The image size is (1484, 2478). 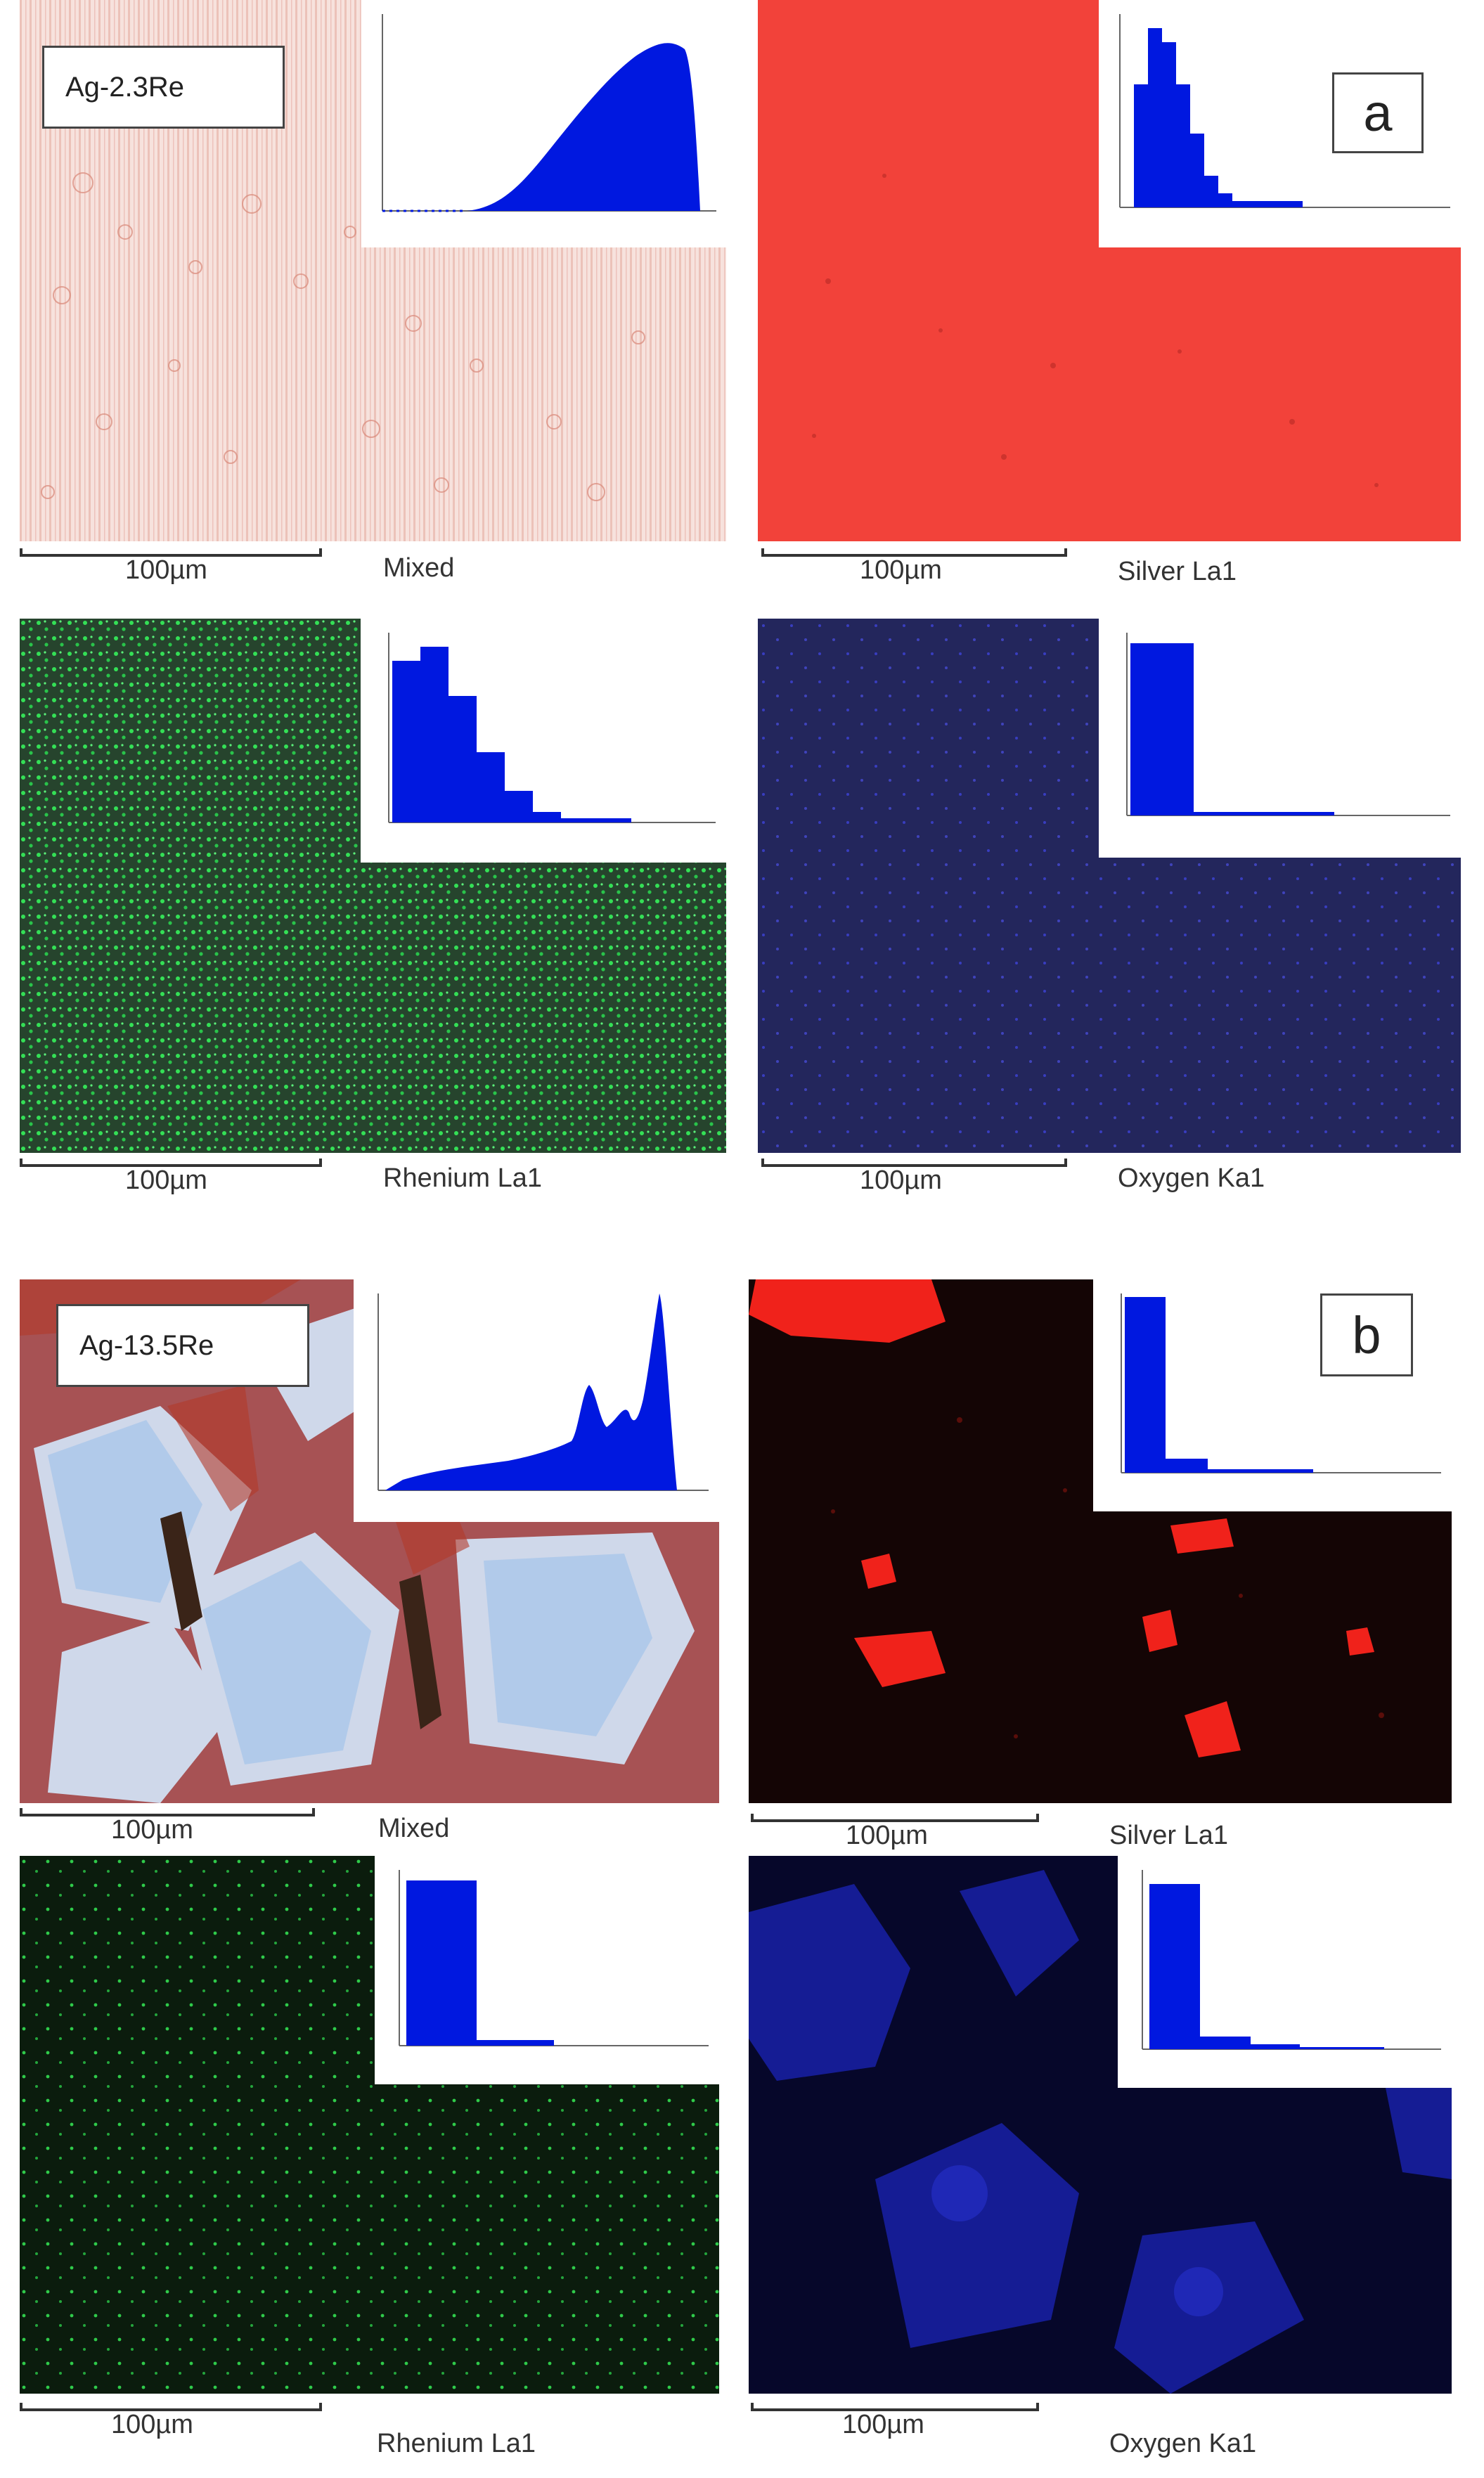 What do you see at coordinates (167, 1829) in the screenshot?
I see `scale-bar-b-mixed: 100µm` at bounding box center [167, 1829].